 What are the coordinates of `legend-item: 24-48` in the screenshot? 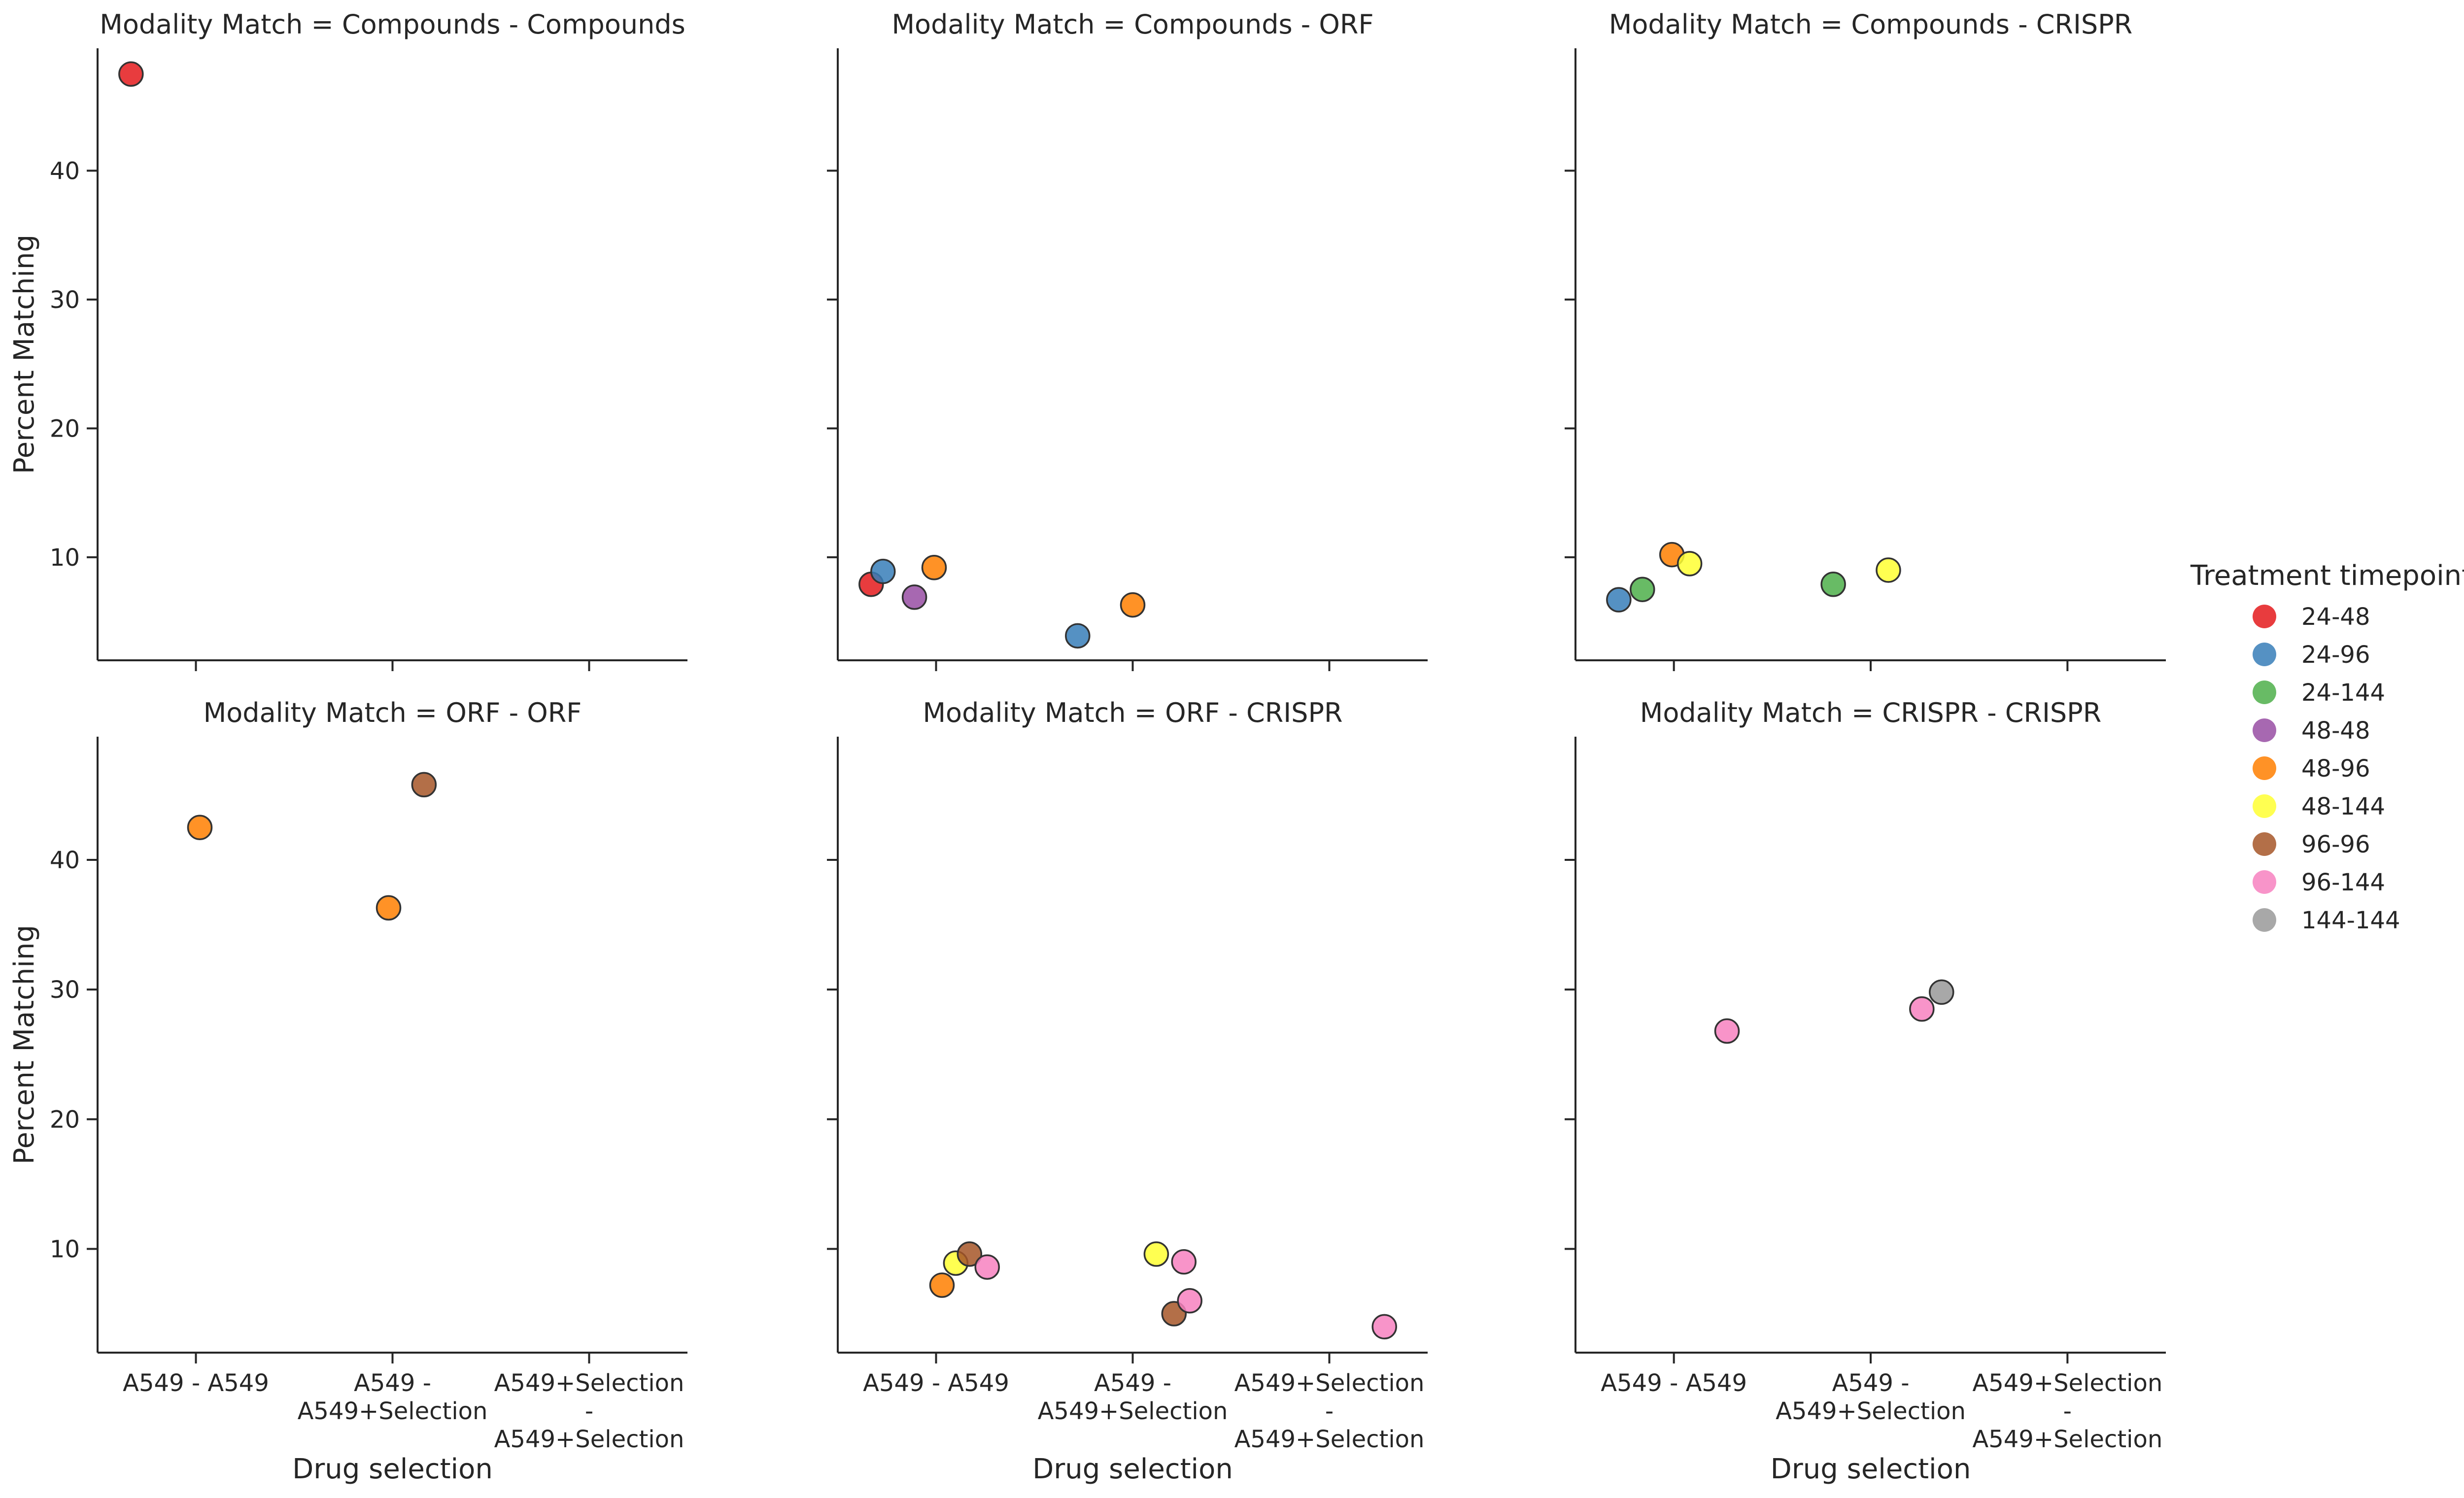 It's located at (2311, 617).